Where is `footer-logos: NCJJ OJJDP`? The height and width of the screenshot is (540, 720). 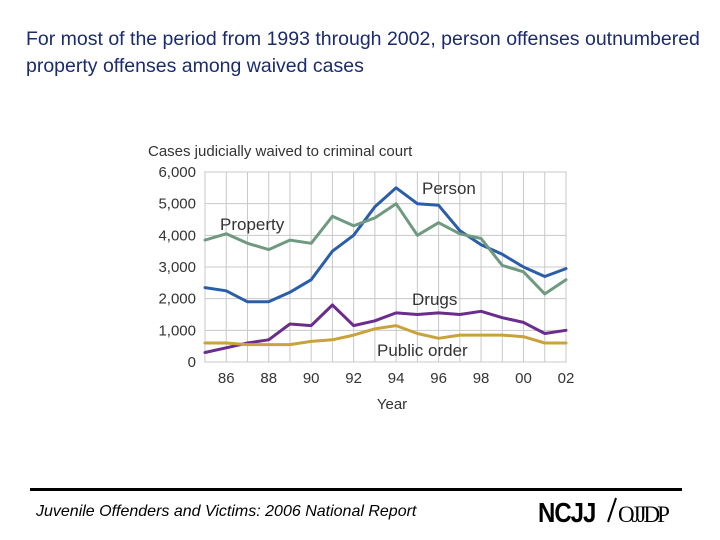 footer-logos: NCJJ OJJDP is located at coordinates (605, 512).